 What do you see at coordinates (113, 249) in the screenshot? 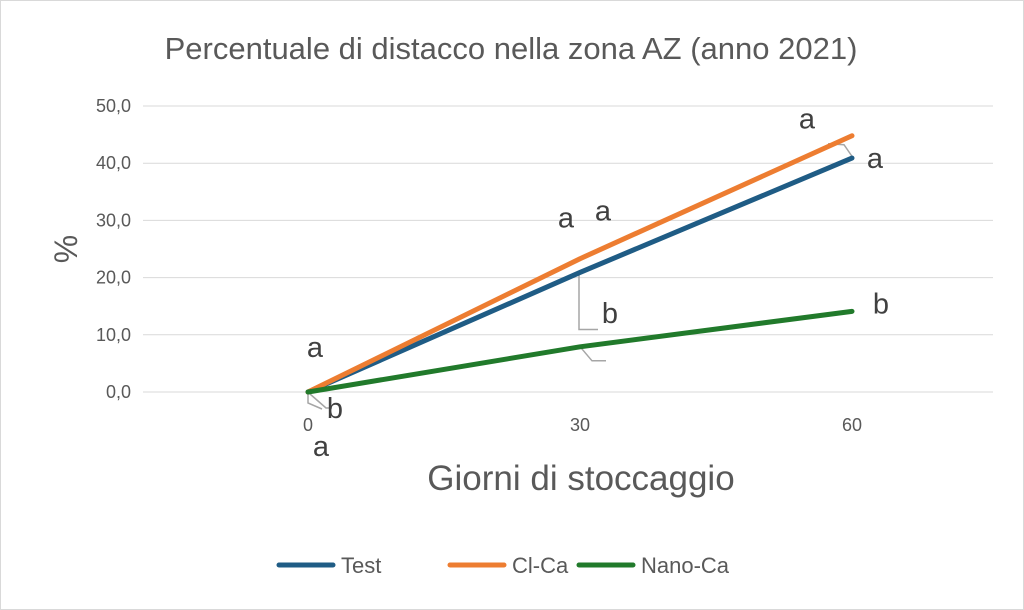
I see `y-tick-labels: 0,0 10,0 20,0 30,0 40,0 50,0` at bounding box center [113, 249].